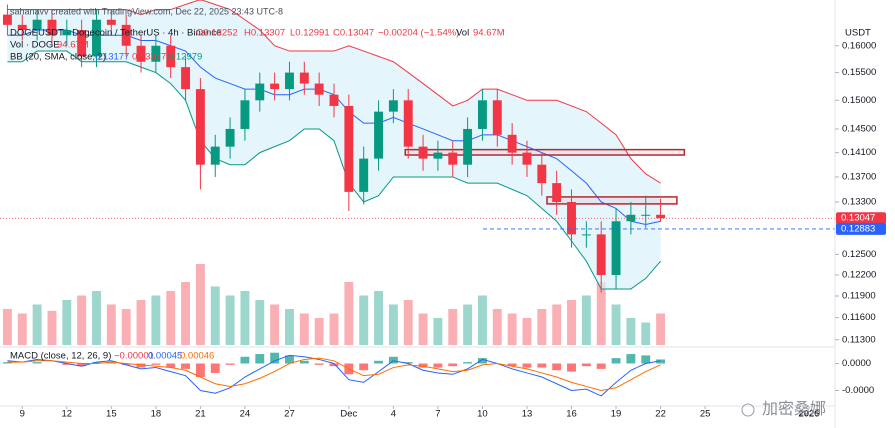 The height and width of the screenshot is (428, 895). Describe the element at coordinates (60, 356) in the screenshot. I see `macd-title: MACD (close, 12, 26, 9)` at that location.